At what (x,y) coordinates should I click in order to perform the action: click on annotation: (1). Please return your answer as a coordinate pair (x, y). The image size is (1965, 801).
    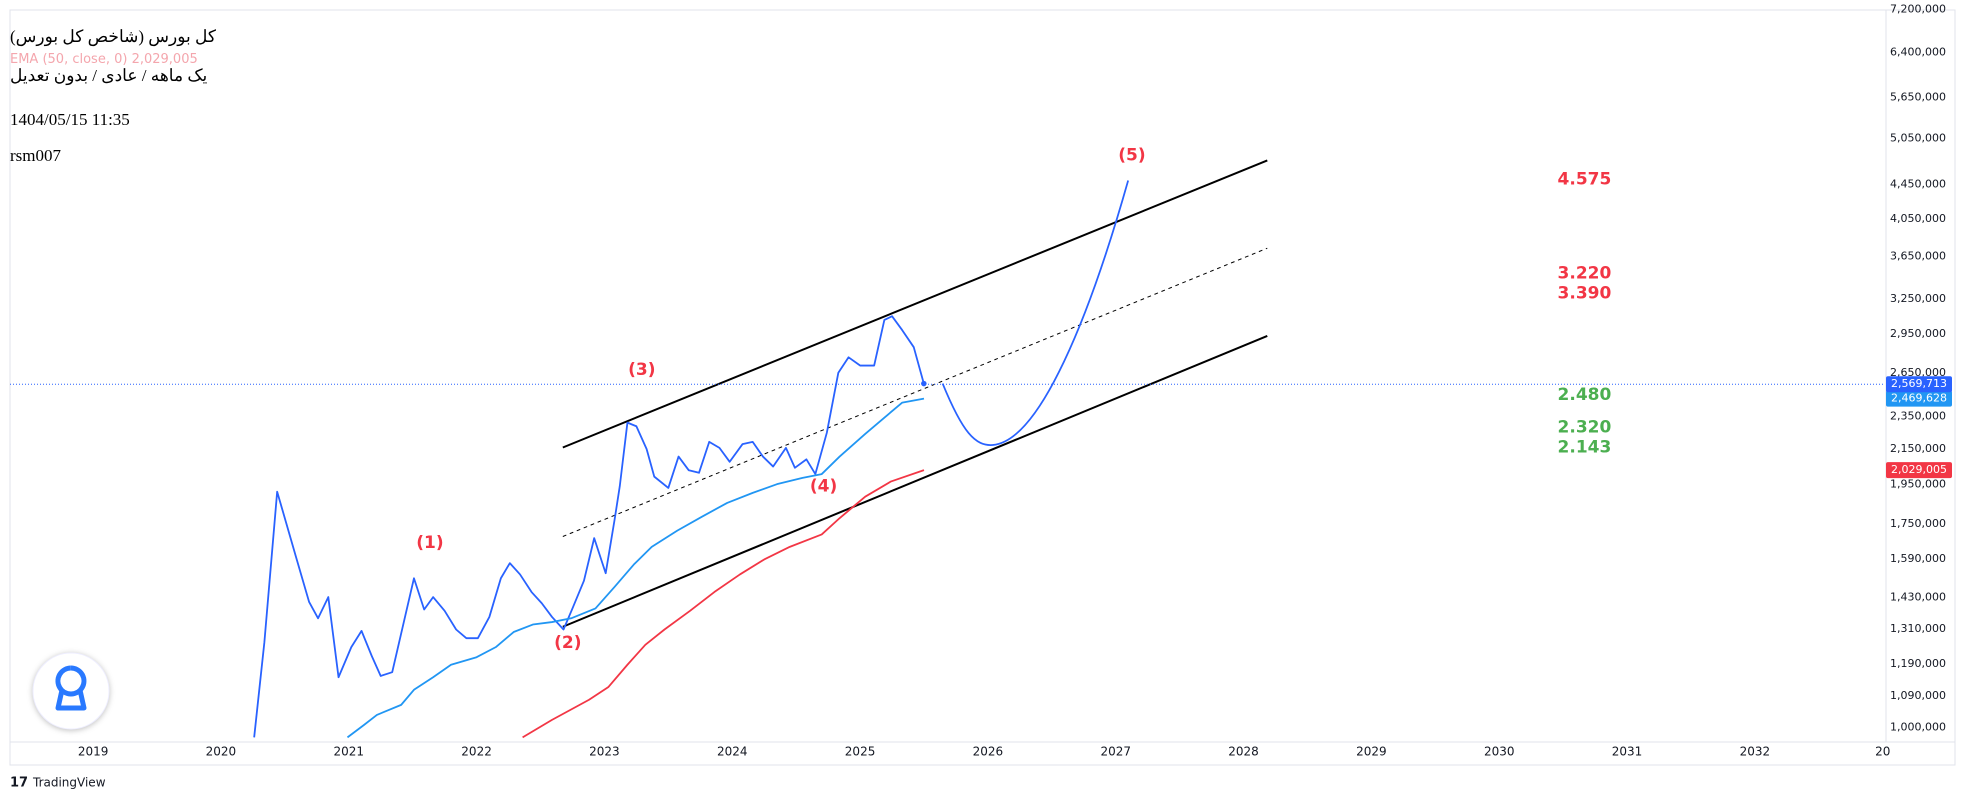
    Looking at the image, I should click on (429, 543).